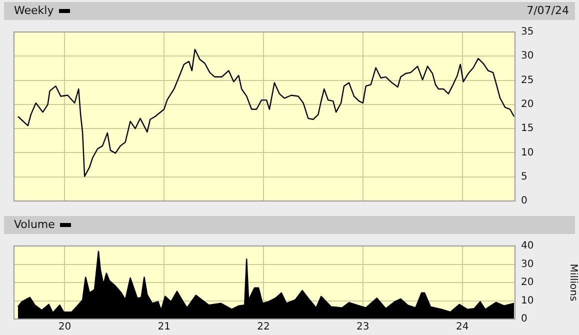 This screenshot has width=579, height=335. Describe the element at coordinates (524, 176) in the screenshot. I see `y-tick-label: 5` at that location.